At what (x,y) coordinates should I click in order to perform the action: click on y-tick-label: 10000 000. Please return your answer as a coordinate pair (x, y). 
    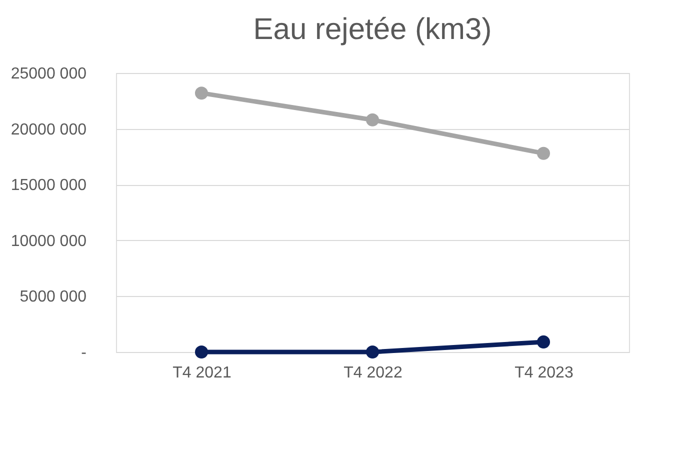
    Looking at the image, I should click on (48, 241).